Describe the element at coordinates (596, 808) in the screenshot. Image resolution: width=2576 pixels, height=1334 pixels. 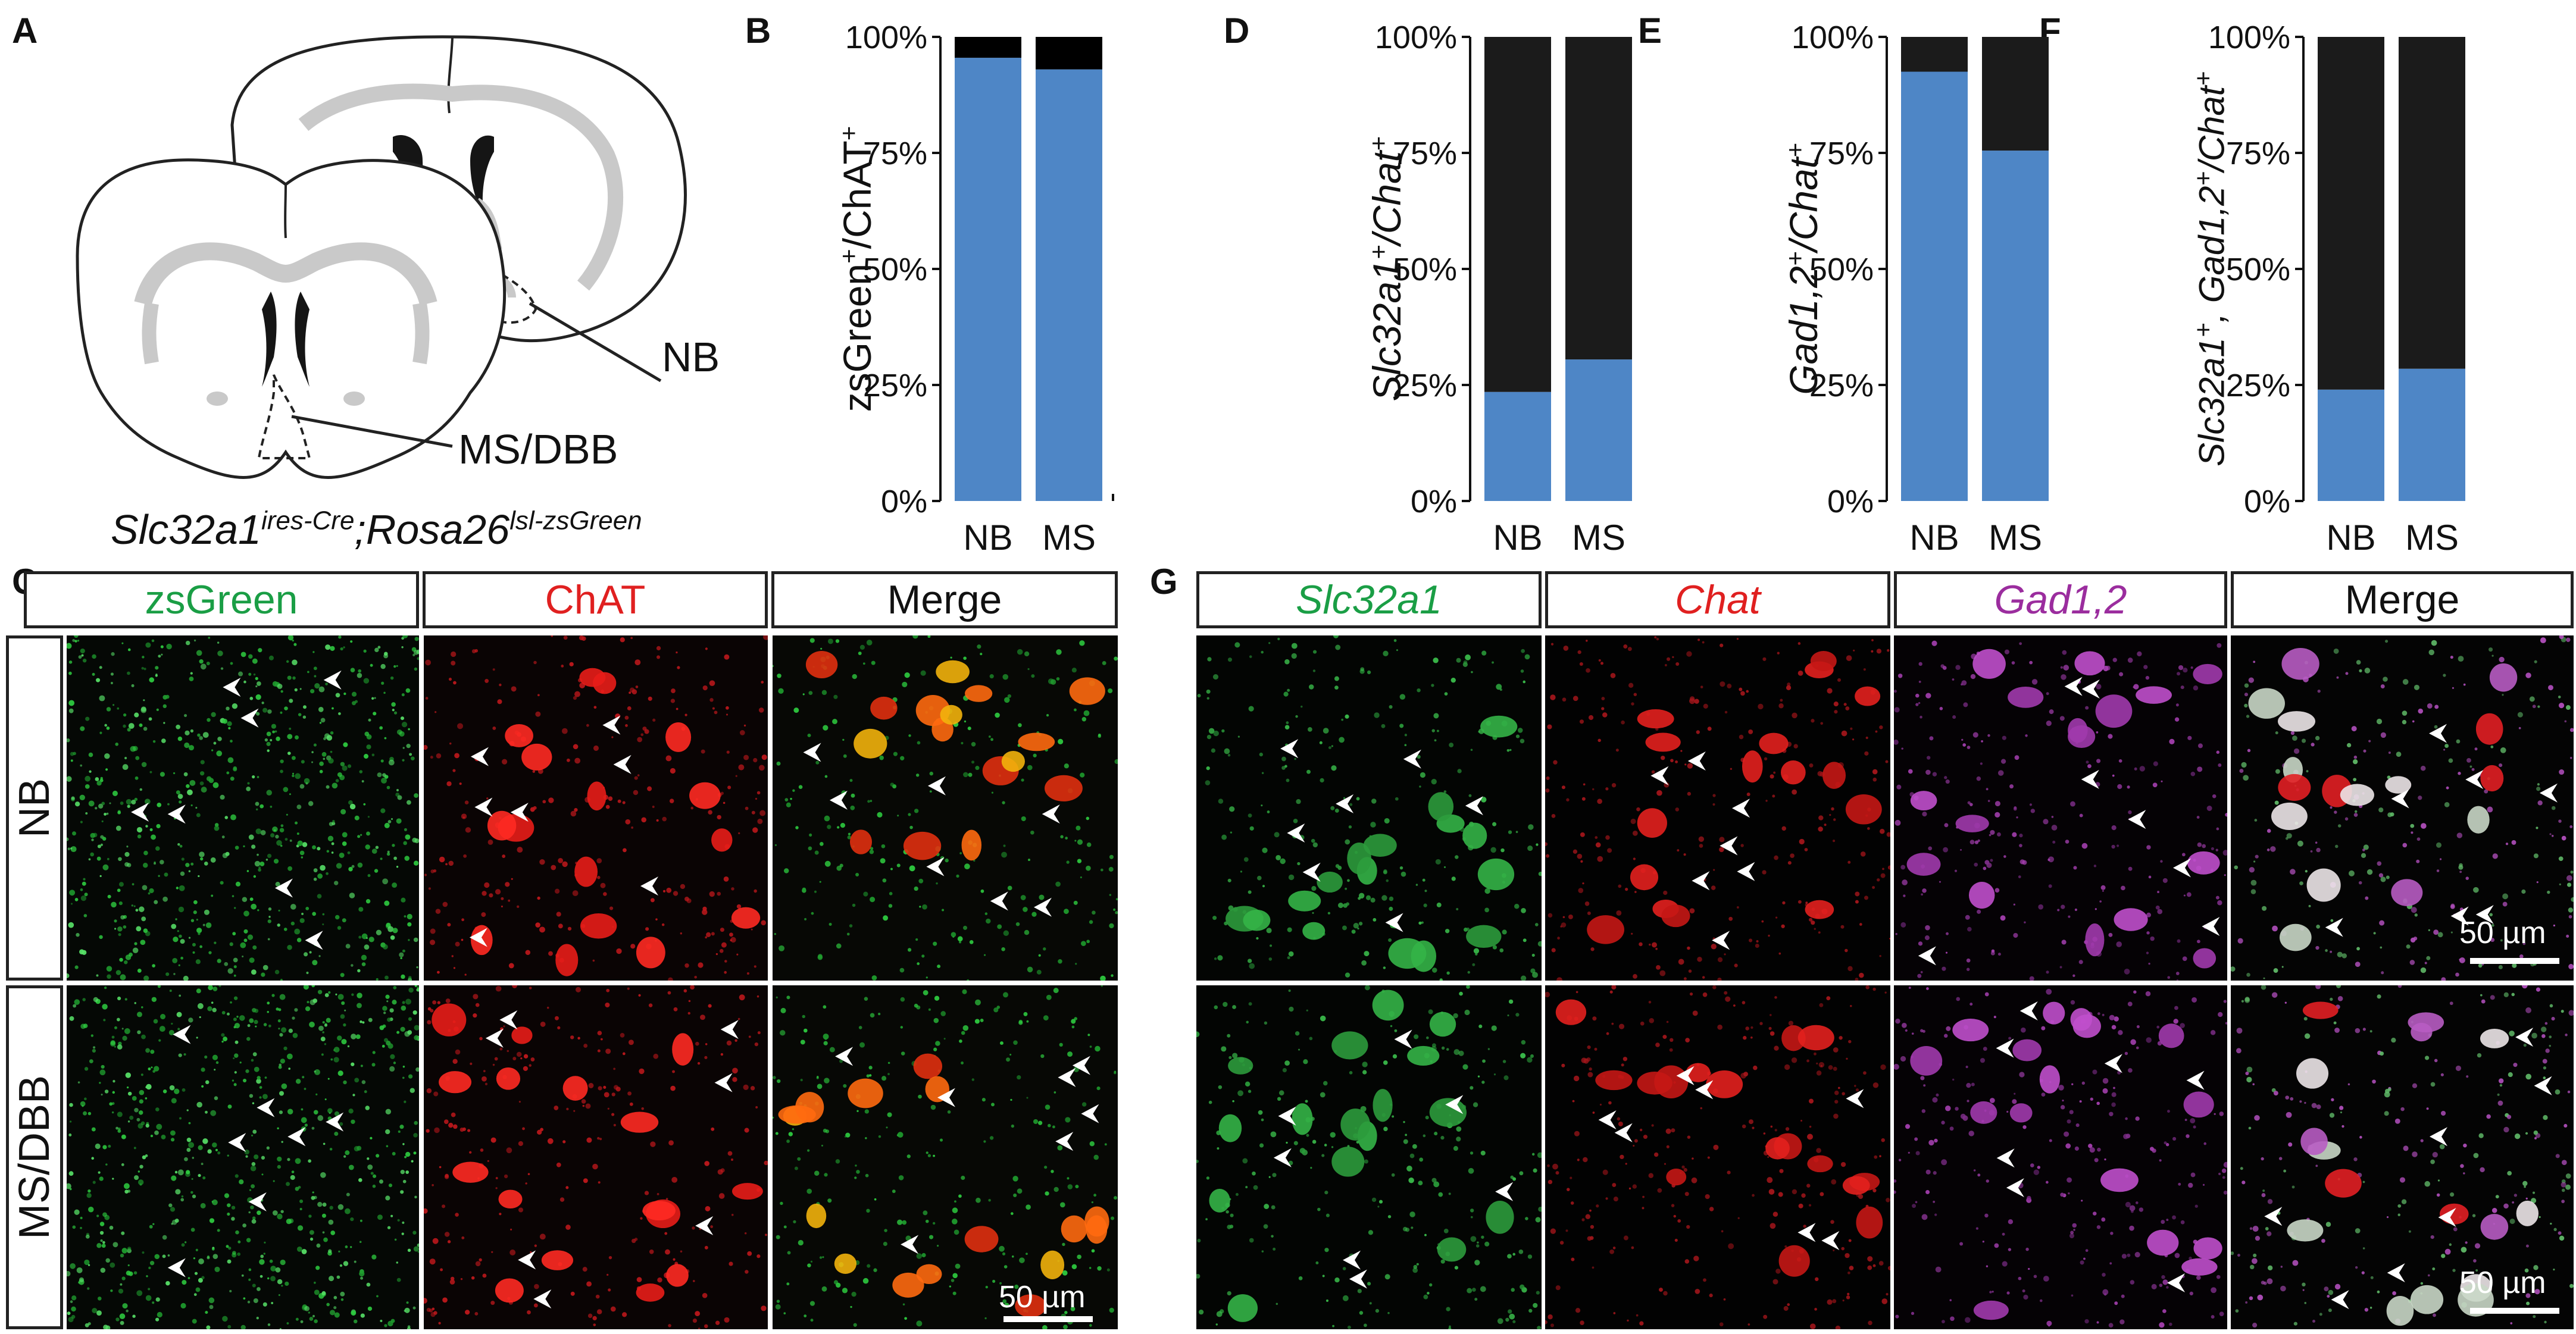
I see `micrograph-texture` at that location.